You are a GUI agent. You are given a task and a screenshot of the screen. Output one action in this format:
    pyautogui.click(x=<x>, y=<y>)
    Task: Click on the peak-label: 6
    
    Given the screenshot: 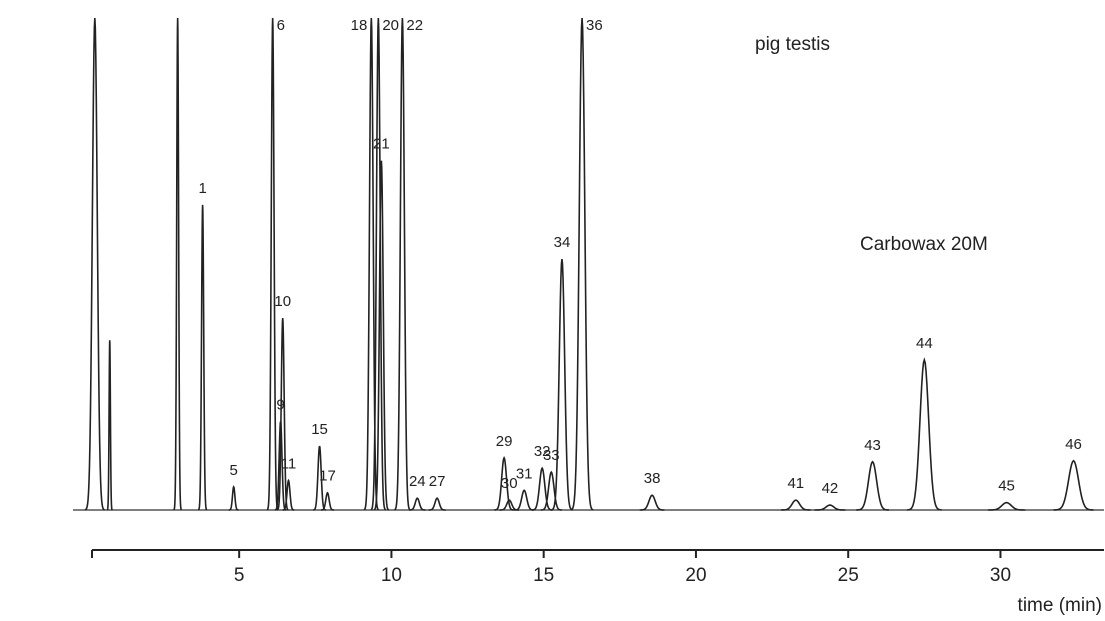 What is the action you would take?
    pyautogui.click(x=281, y=25)
    